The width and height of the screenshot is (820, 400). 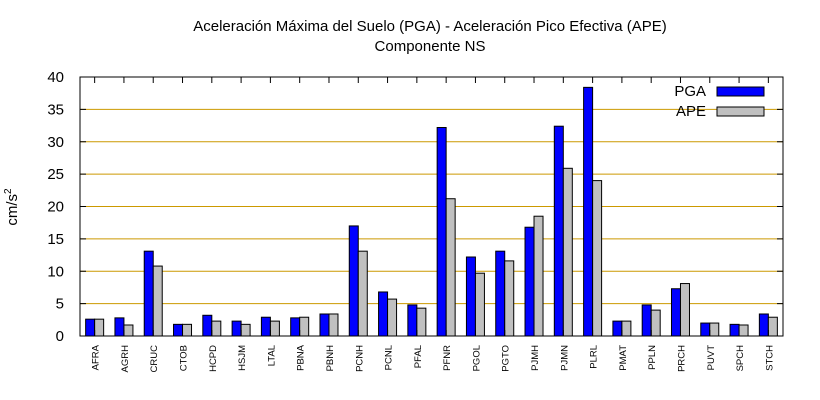 I want to click on x-tick-label: CRUC, so click(x=154, y=359).